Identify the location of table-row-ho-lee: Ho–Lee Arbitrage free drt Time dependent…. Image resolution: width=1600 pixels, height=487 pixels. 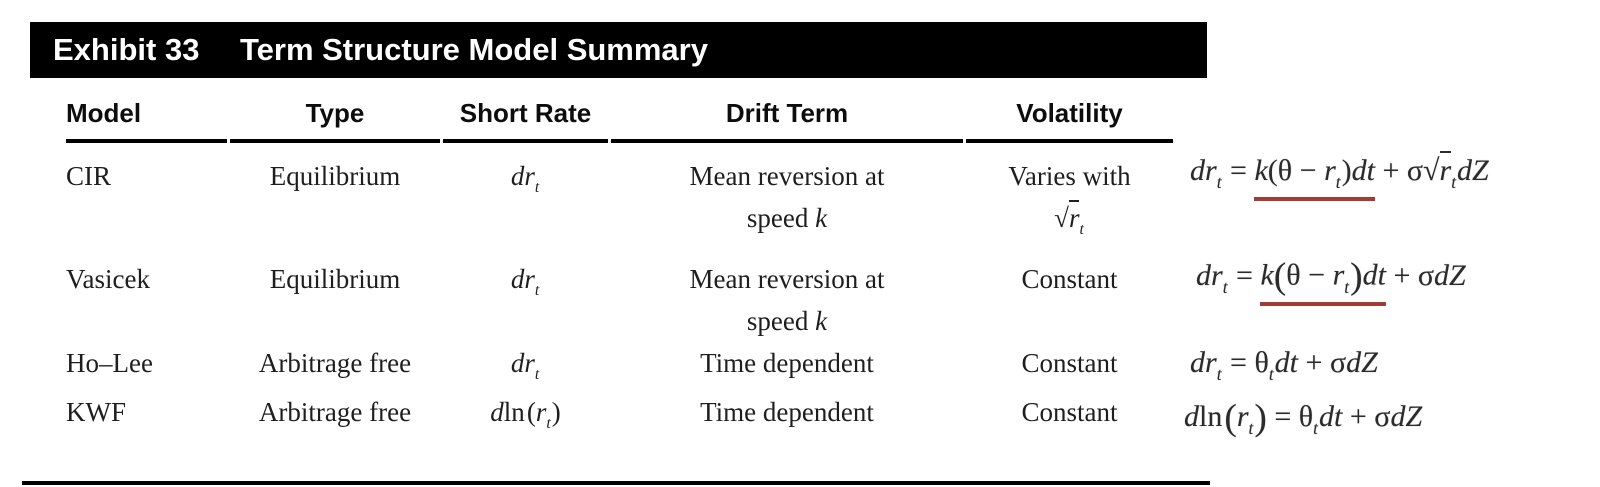
(619, 369).